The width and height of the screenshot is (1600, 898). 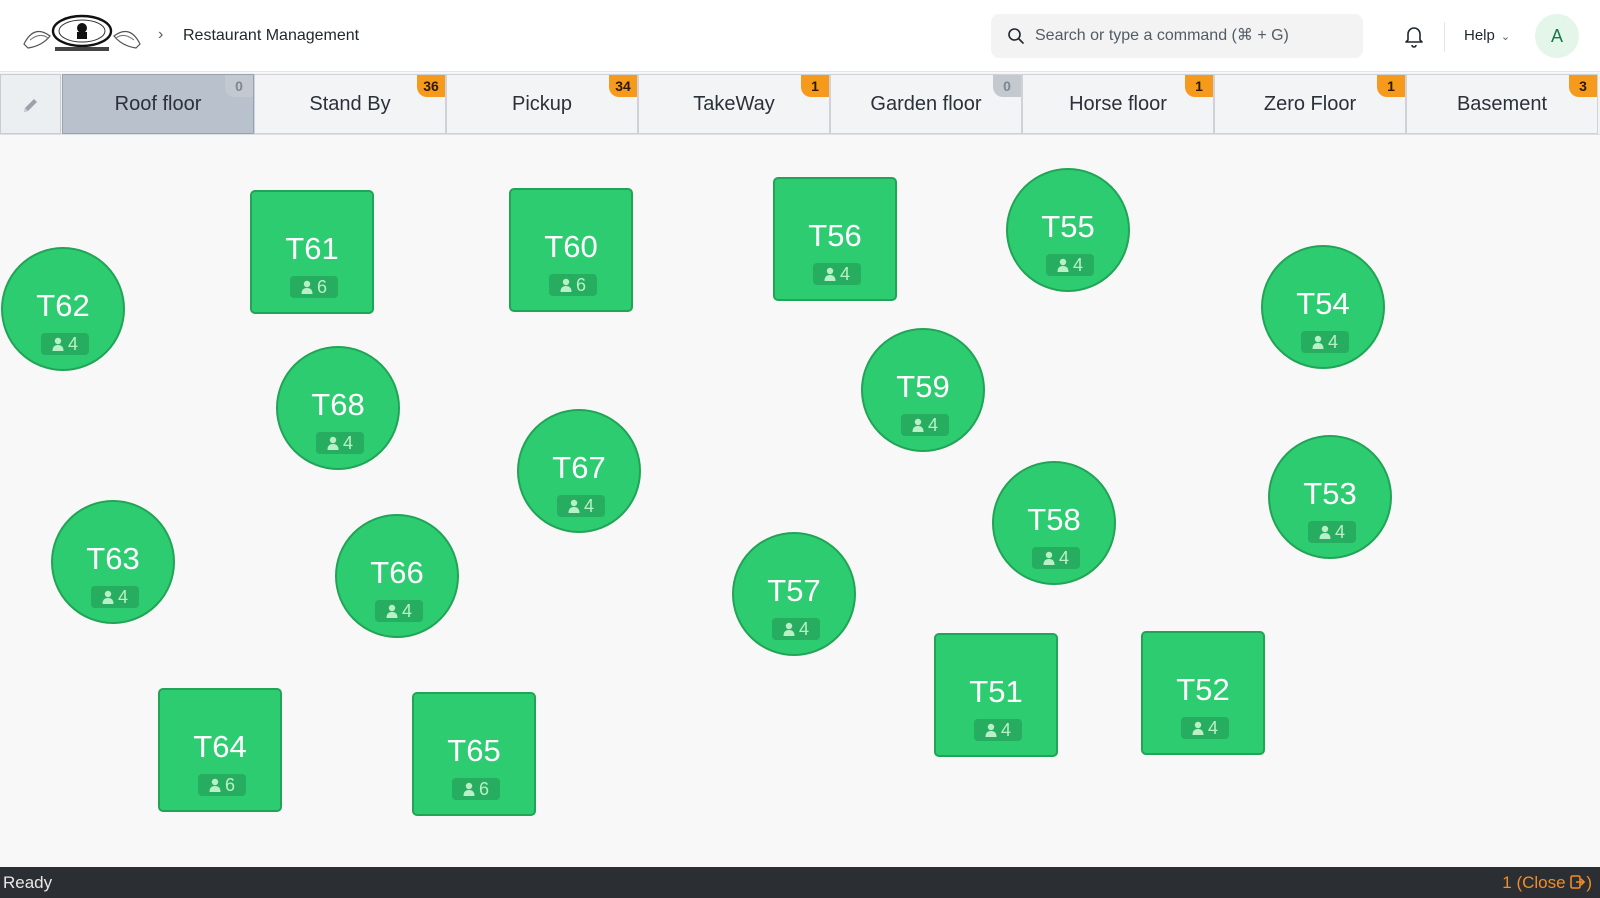 What do you see at coordinates (239, 86) in the screenshot?
I see `tab-count-badge: 0` at bounding box center [239, 86].